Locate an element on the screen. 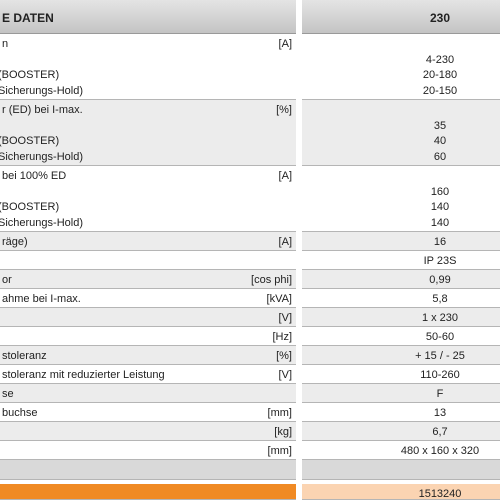 The image size is (500, 500). row-unit: [kVA] is located at coordinates (279, 299).